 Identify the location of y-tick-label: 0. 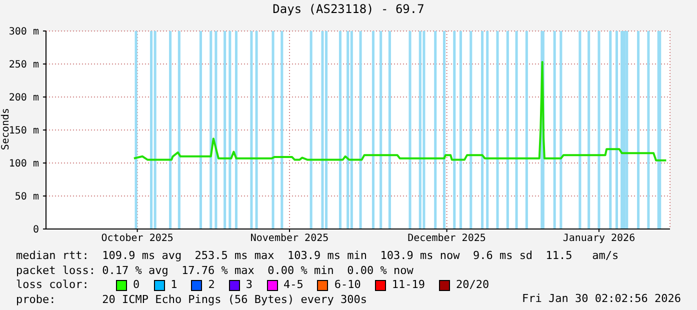
(35, 230).